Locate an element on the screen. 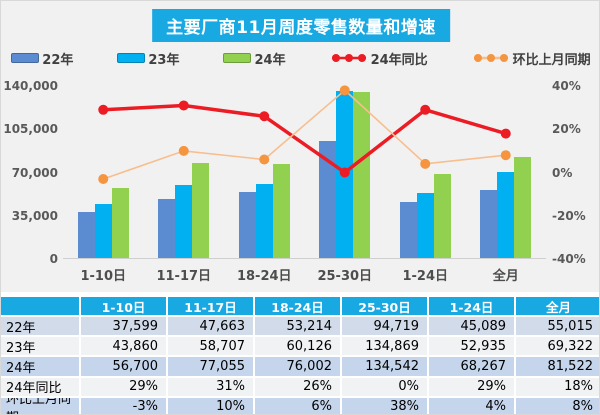 This screenshot has width=600, height=415. right-axis-tick: 20% is located at coordinates (566, 129).